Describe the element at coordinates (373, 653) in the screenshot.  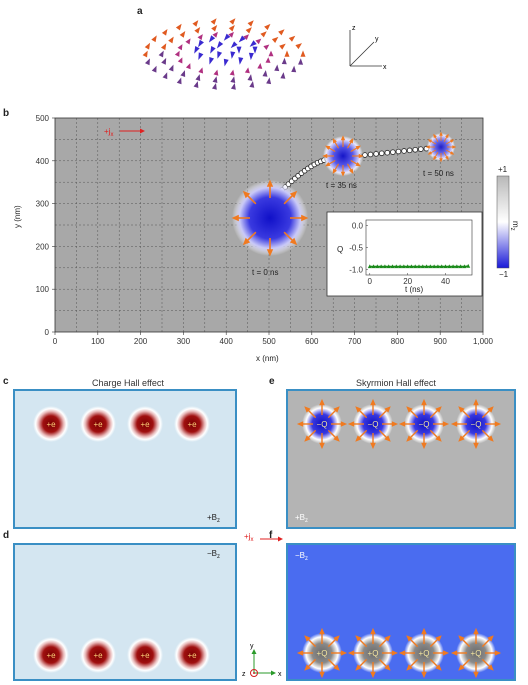
I see `skyrmion-label: +Q` at that location.